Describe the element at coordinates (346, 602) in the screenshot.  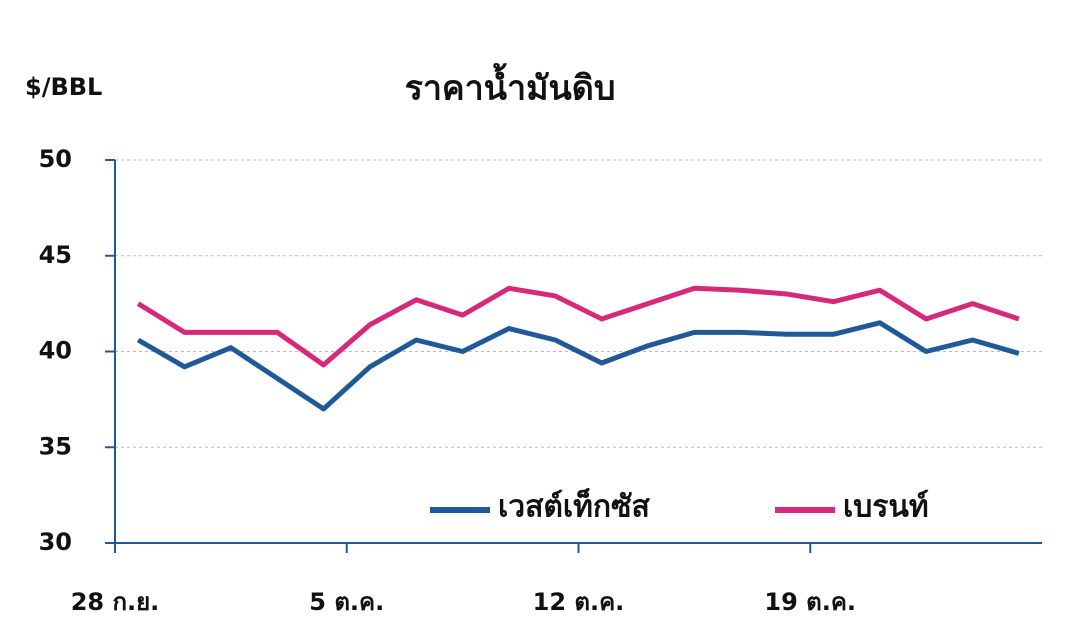
I see `x-tick-label: 5 ต.ค.` at that location.